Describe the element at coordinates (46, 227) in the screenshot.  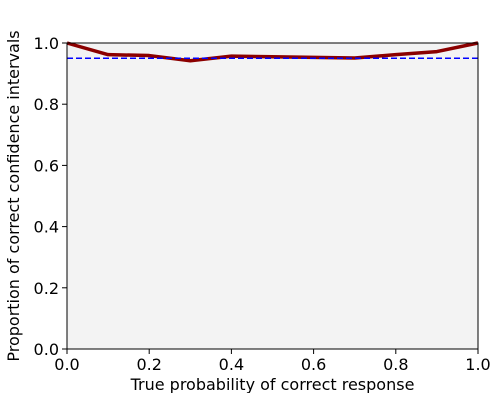
I see `y-tick-label: 0.4` at that location.